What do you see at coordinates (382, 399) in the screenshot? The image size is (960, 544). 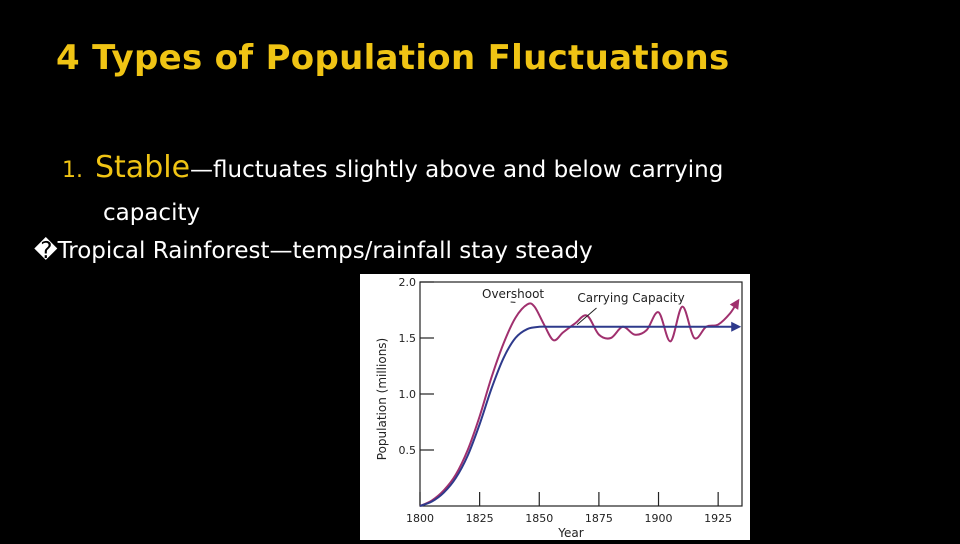 I see `y-axis-label: Population (millions)` at bounding box center [382, 399].